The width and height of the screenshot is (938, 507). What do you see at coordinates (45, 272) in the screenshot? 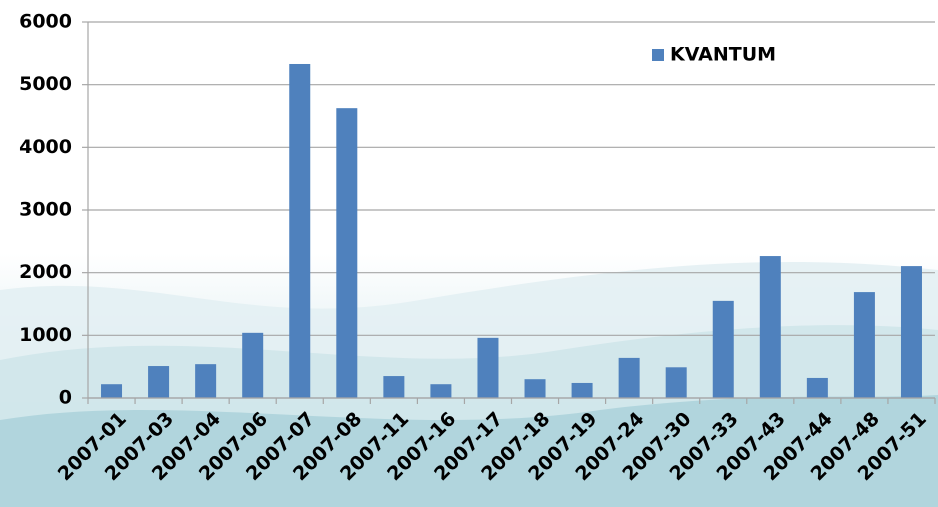
I see `y-tick-label: 2000` at bounding box center [45, 272].